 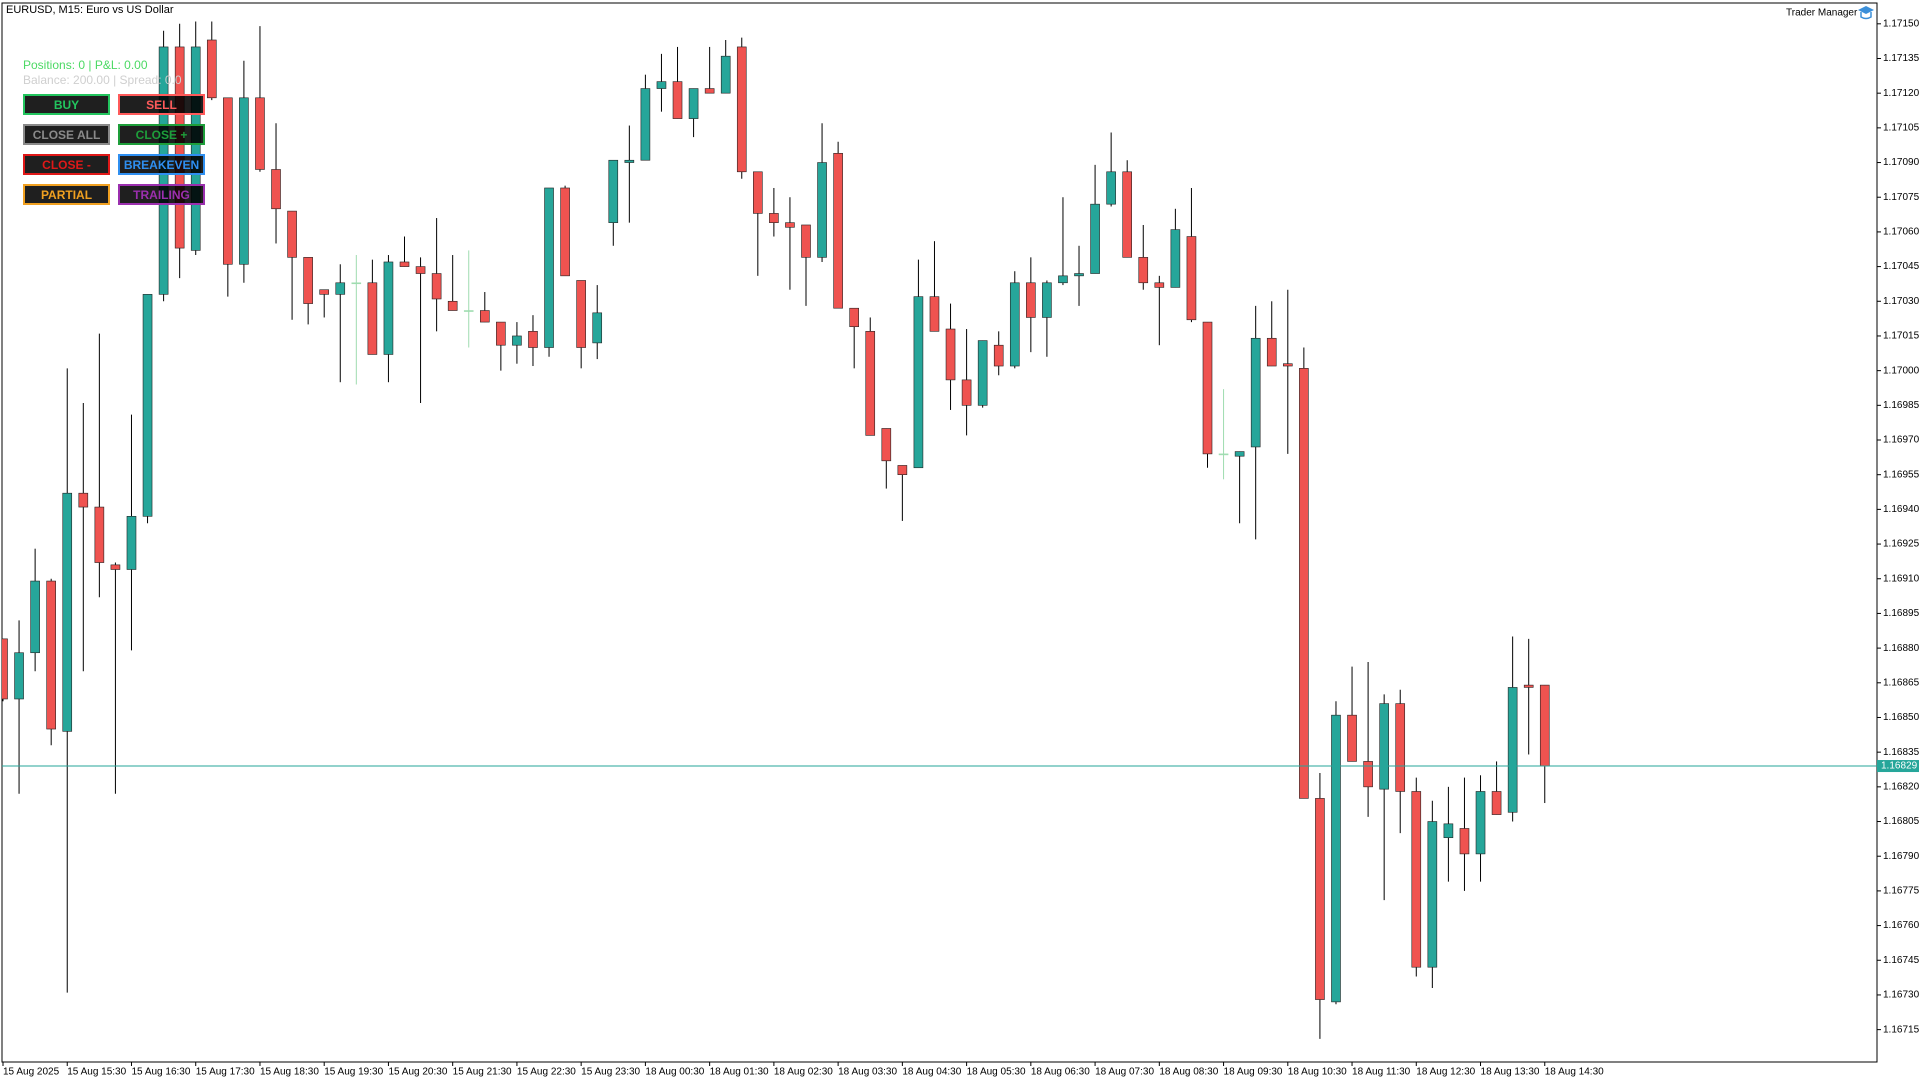 I want to click on last-price-label: 1.16829, so click(x=1899, y=766).